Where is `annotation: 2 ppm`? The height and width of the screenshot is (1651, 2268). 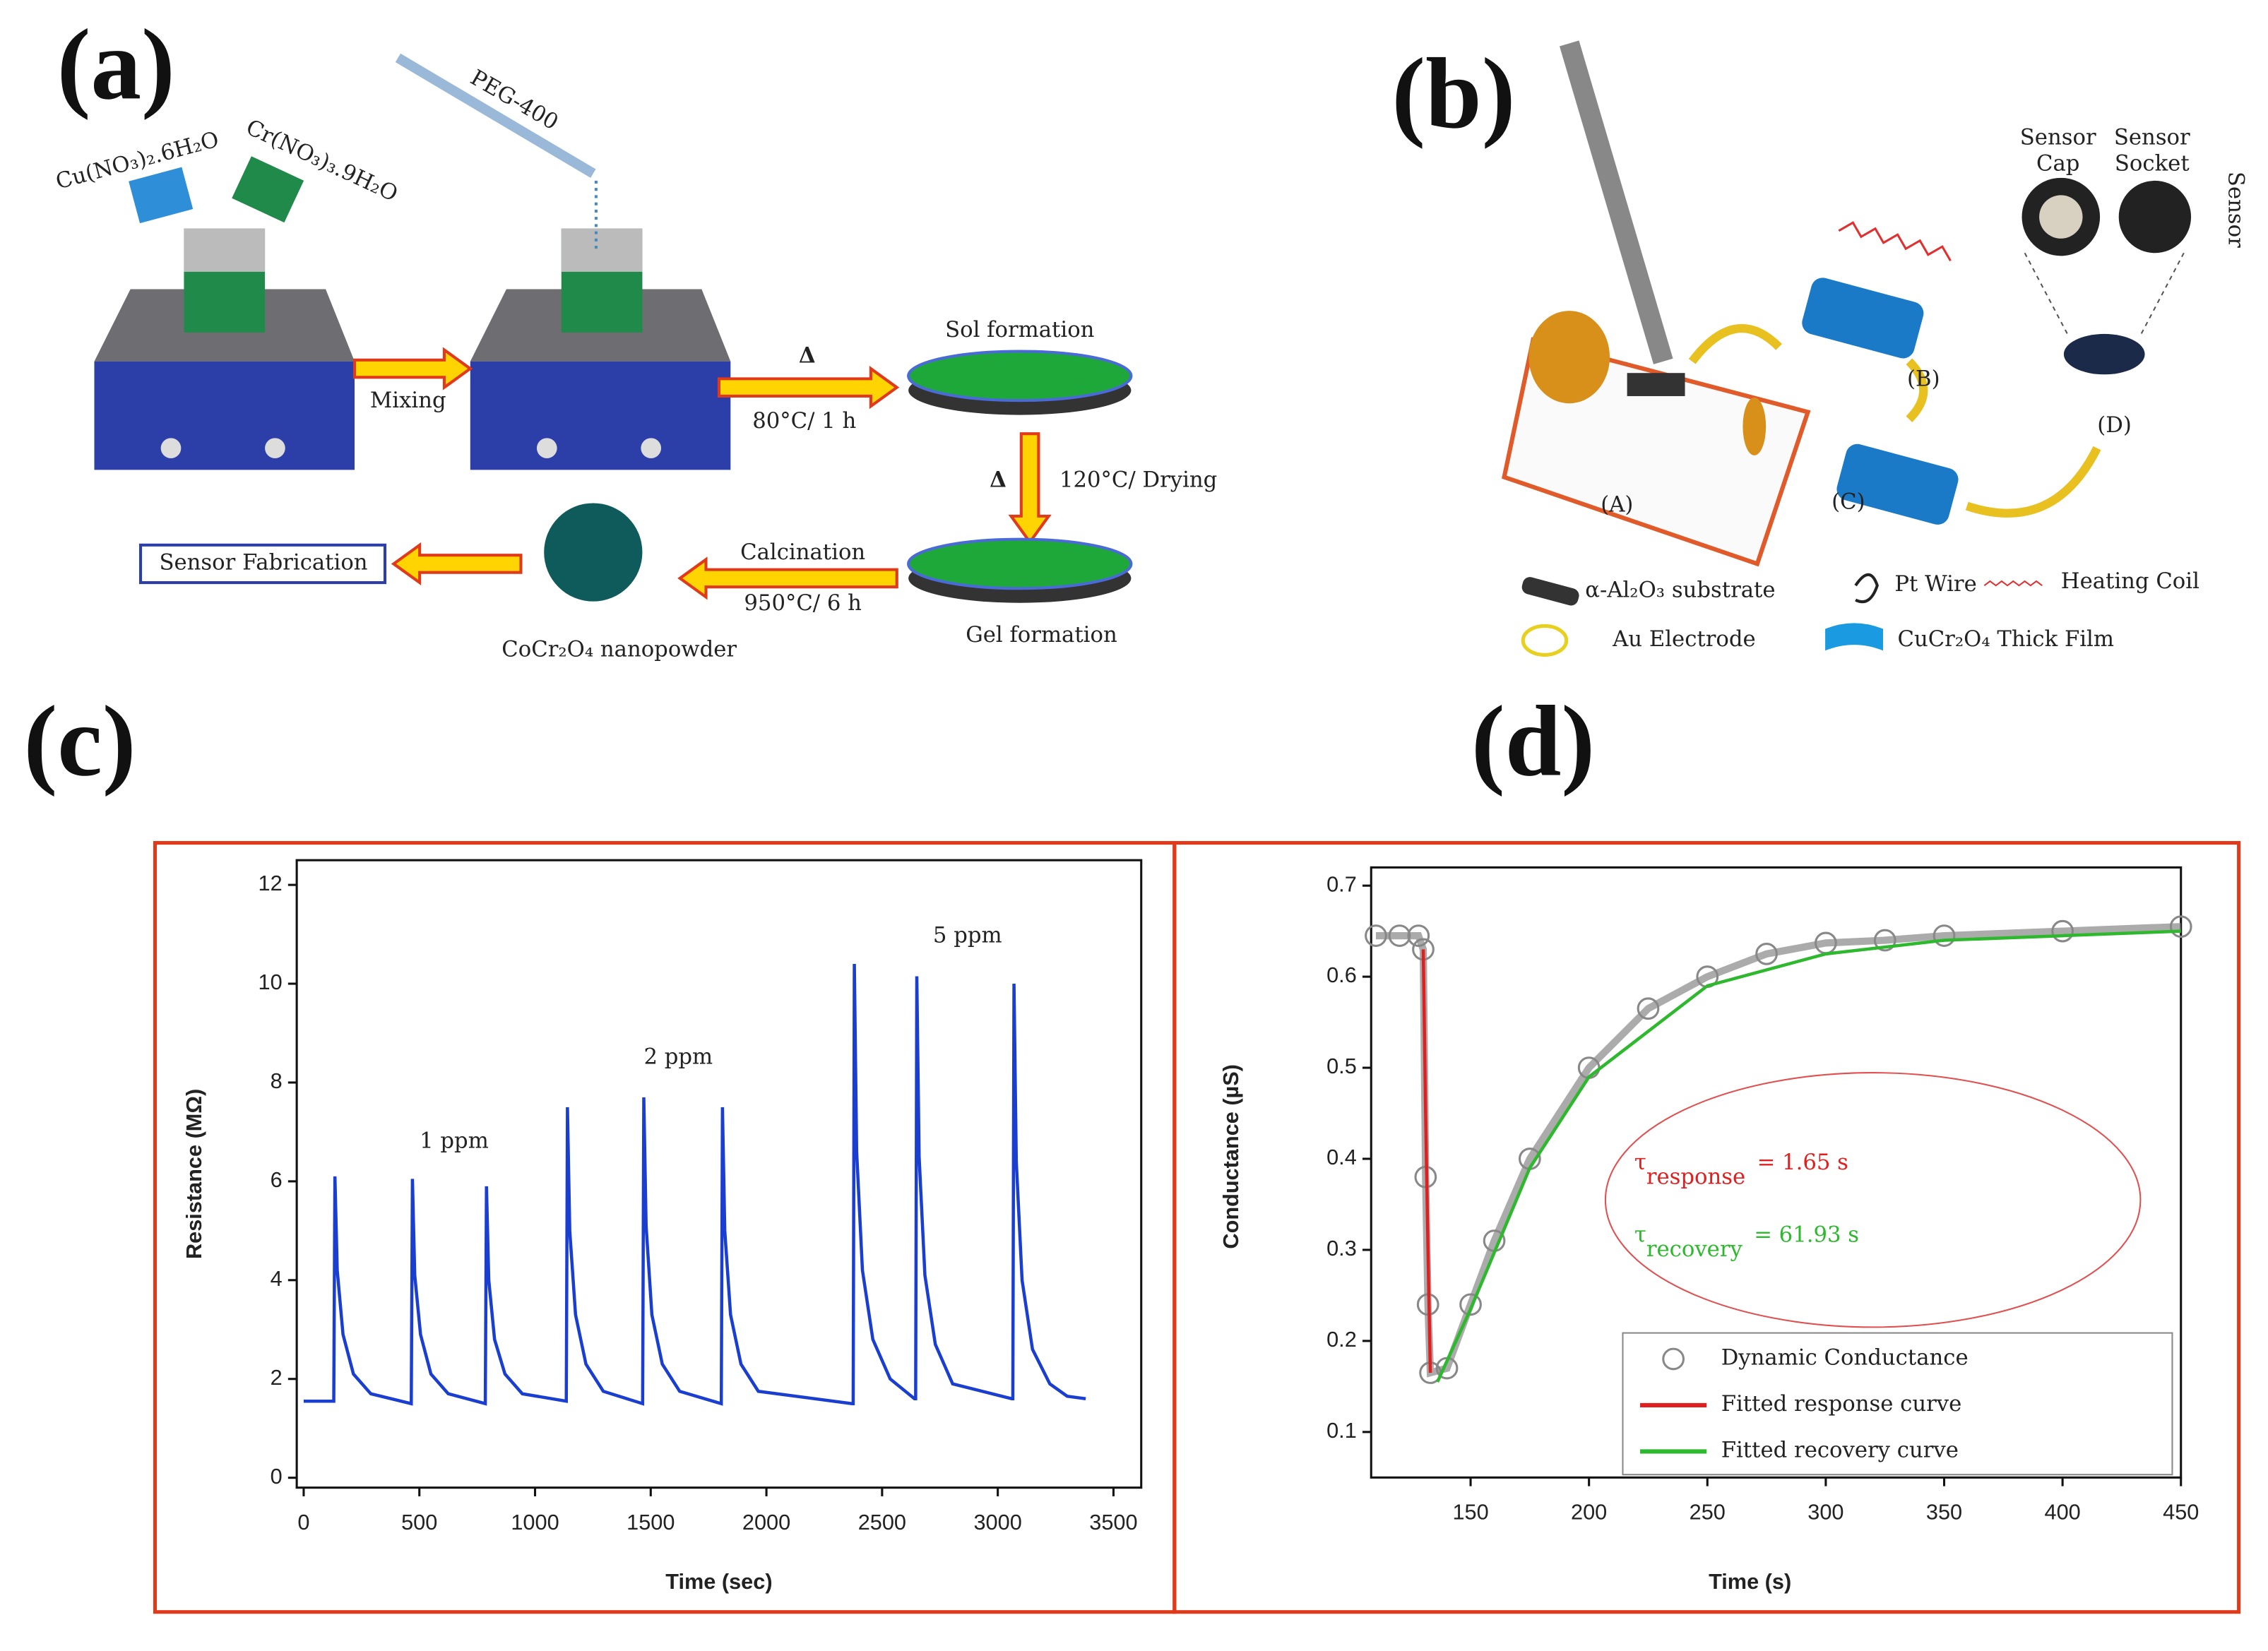
annotation: 2 ppm is located at coordinates (678, 1057).